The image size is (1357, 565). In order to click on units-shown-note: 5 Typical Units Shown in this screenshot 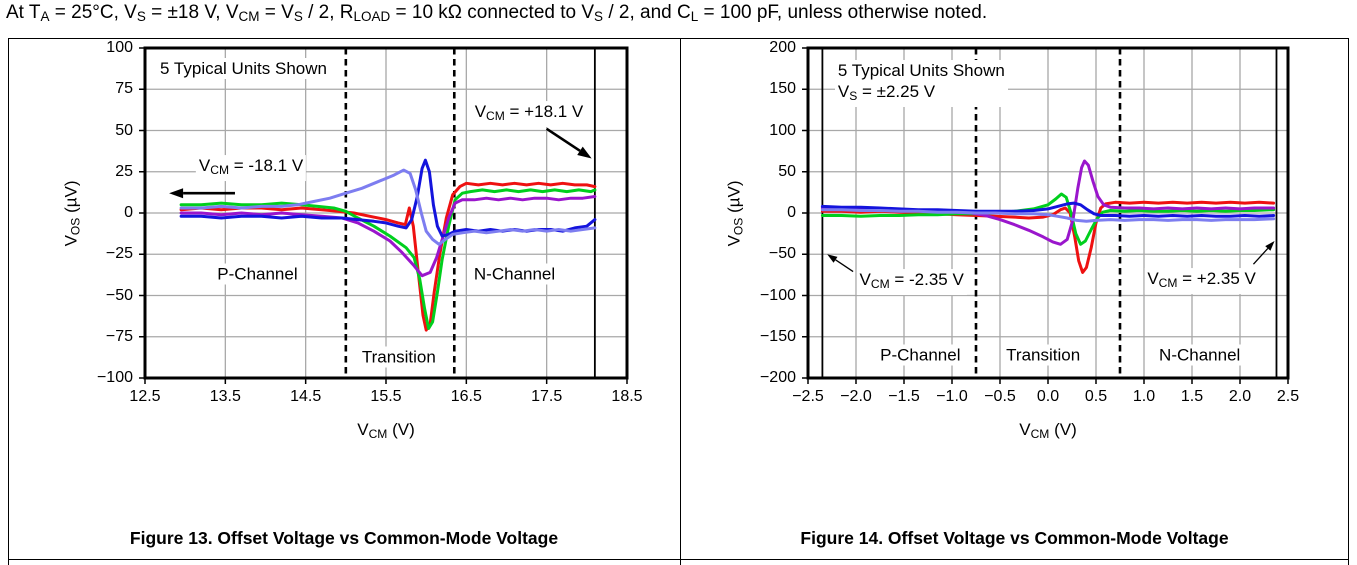, I will do `click(243, 68)`.